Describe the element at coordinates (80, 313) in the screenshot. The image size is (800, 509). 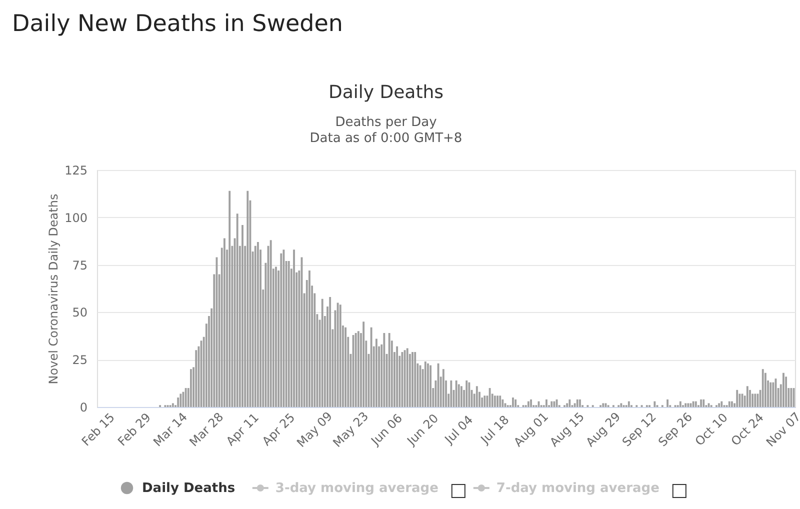
I see `y-tick-label: 50` at that location.